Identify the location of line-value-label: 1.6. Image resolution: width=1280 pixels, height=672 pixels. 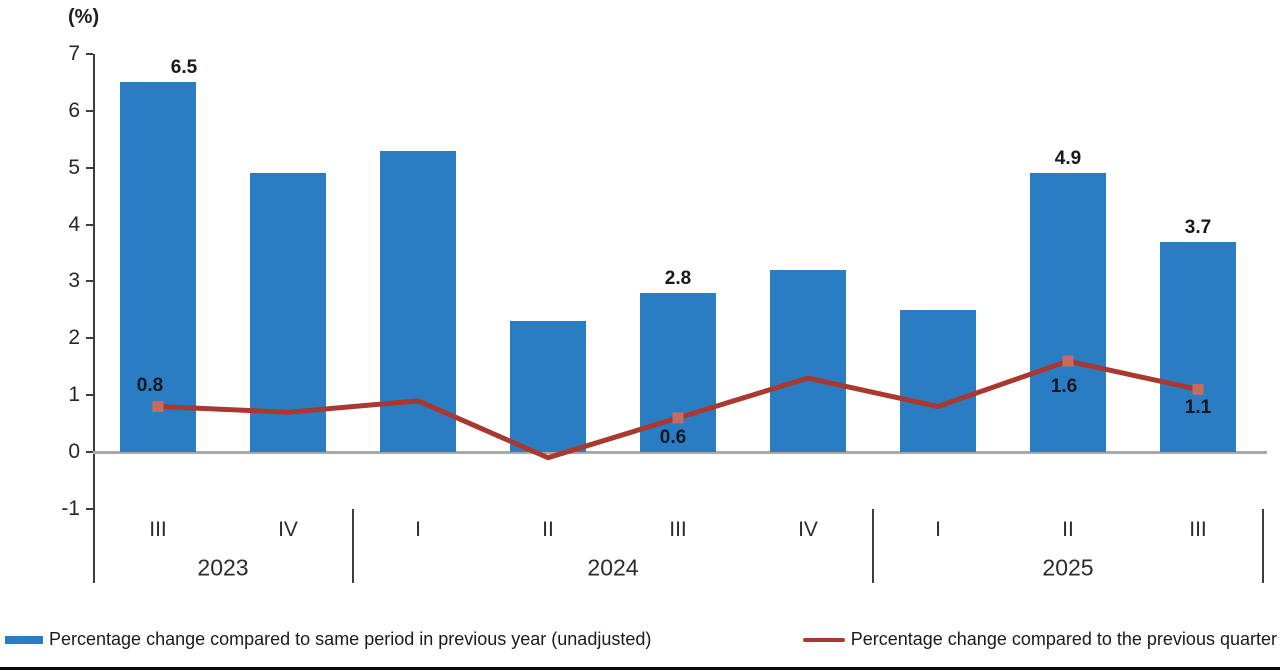
(1064, 387).